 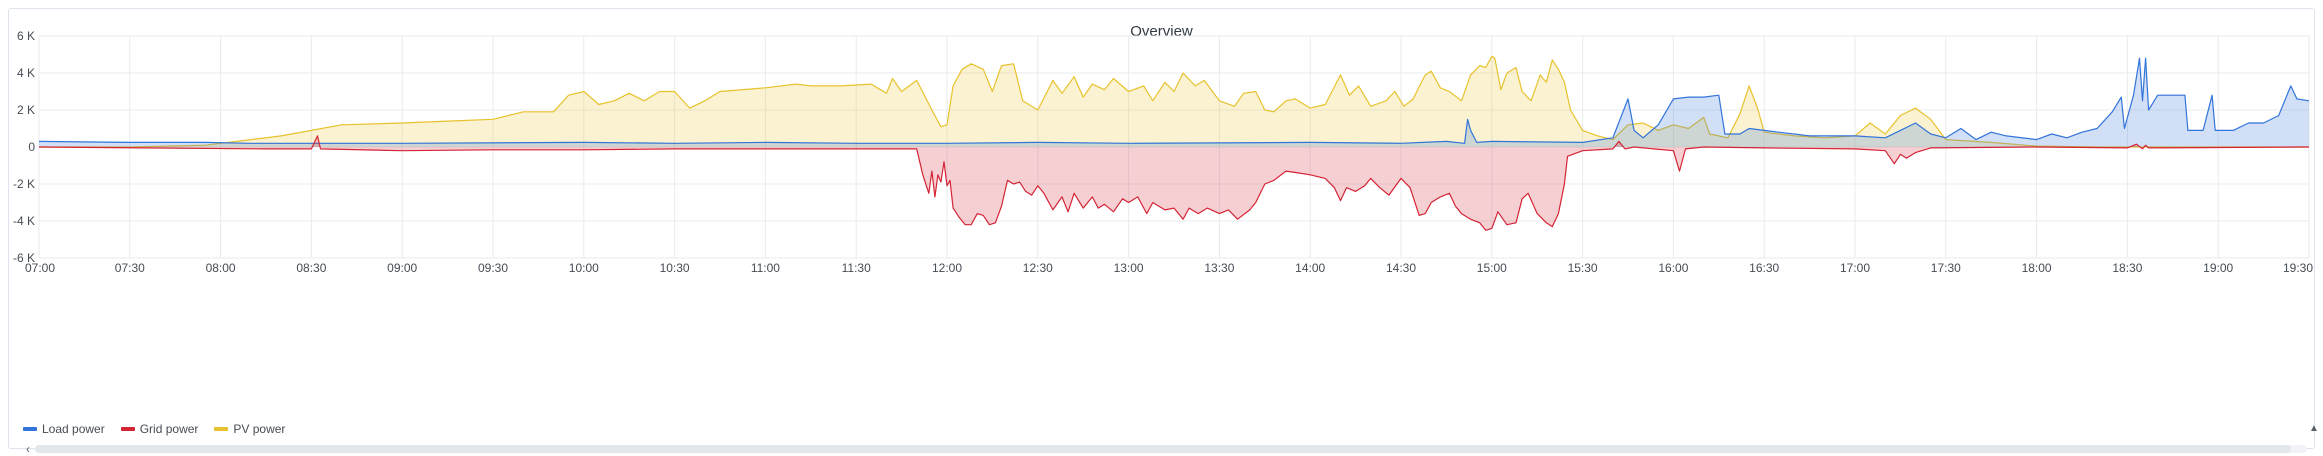 I want to click on x-tick-label: 07:00, so click(x=40, y=268).